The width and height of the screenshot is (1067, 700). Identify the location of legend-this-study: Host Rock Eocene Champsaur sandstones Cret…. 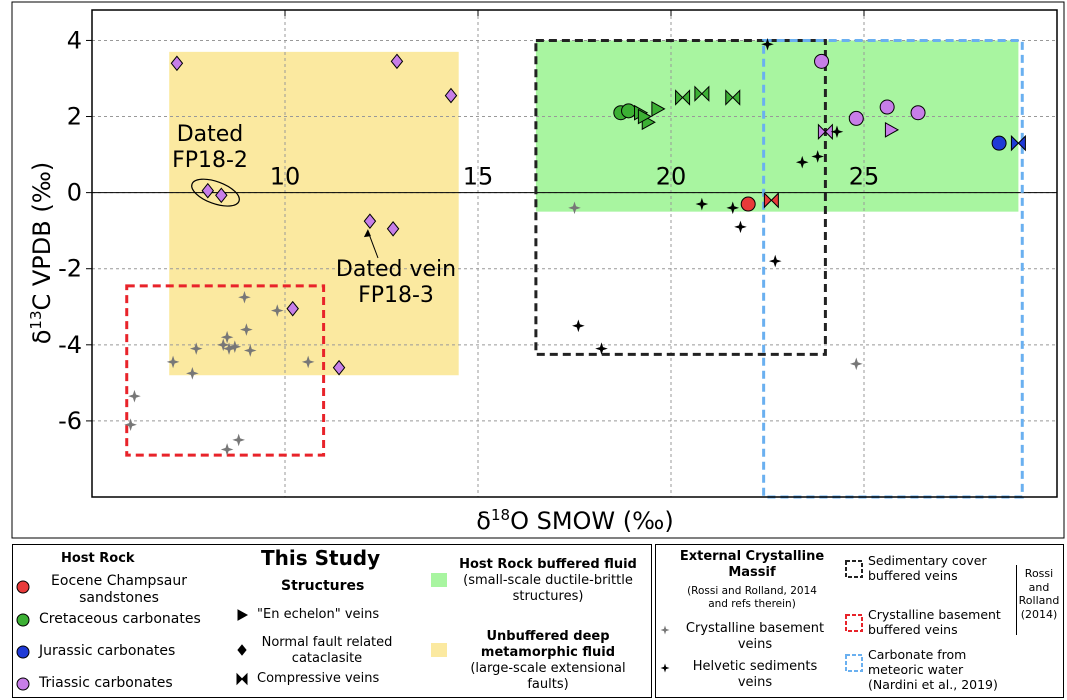
(332, 621).